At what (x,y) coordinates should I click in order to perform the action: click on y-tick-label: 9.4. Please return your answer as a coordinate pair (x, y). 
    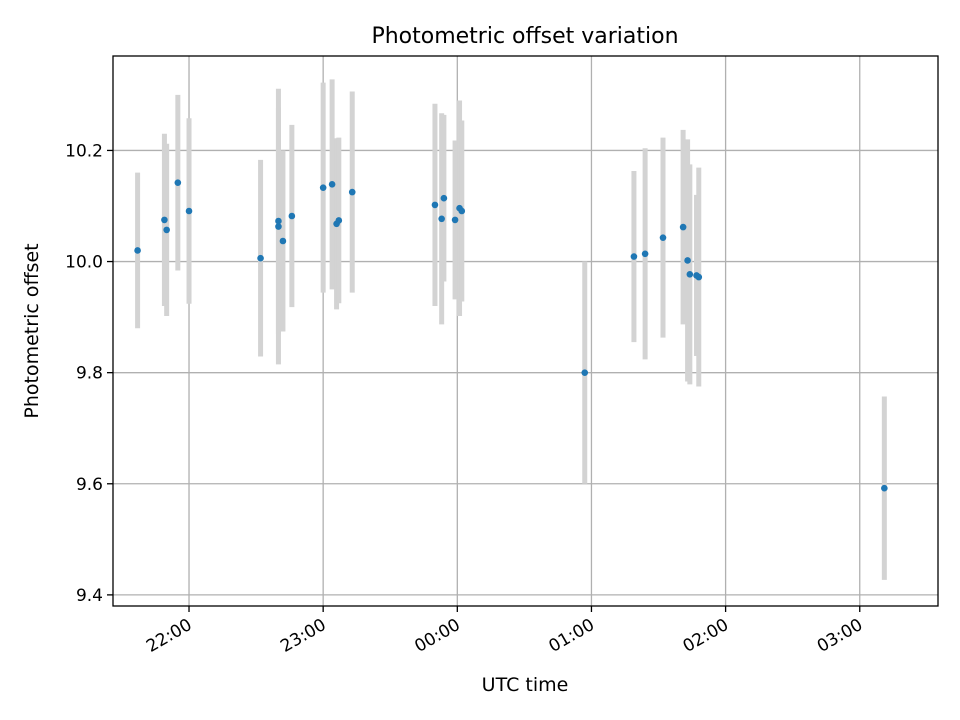
    Looking at the image, I should click on (89, 596).